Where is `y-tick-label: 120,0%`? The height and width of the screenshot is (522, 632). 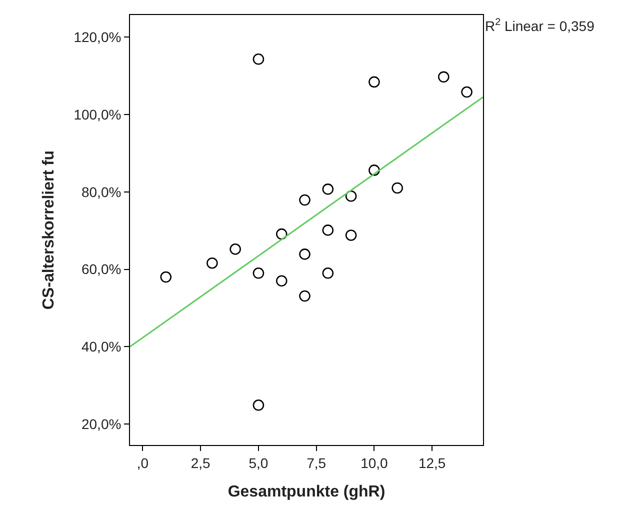 y-tick-label: 120,0% is located at coordinates (98, 36).